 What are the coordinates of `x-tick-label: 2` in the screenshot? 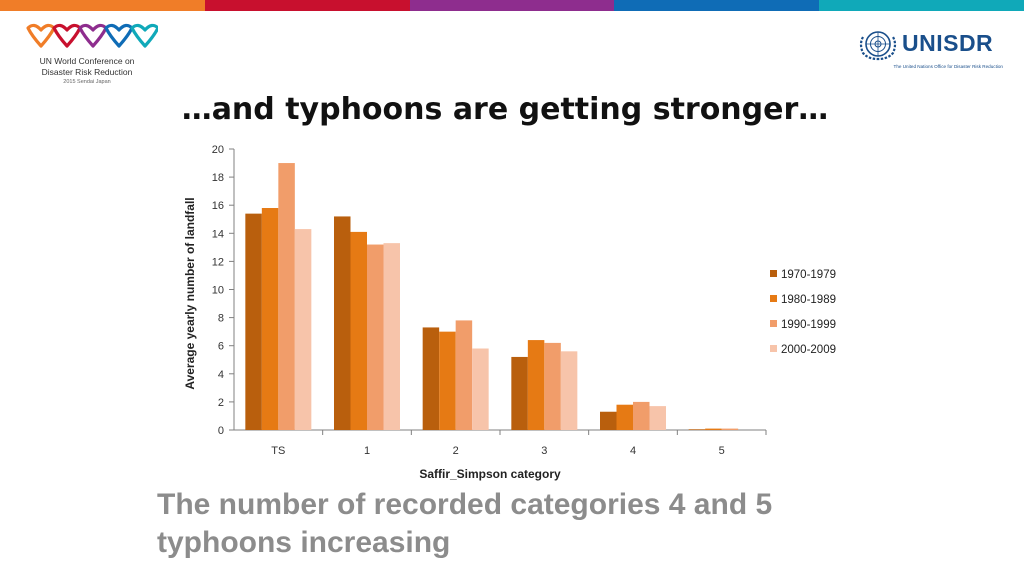 It's located at (456, 451).